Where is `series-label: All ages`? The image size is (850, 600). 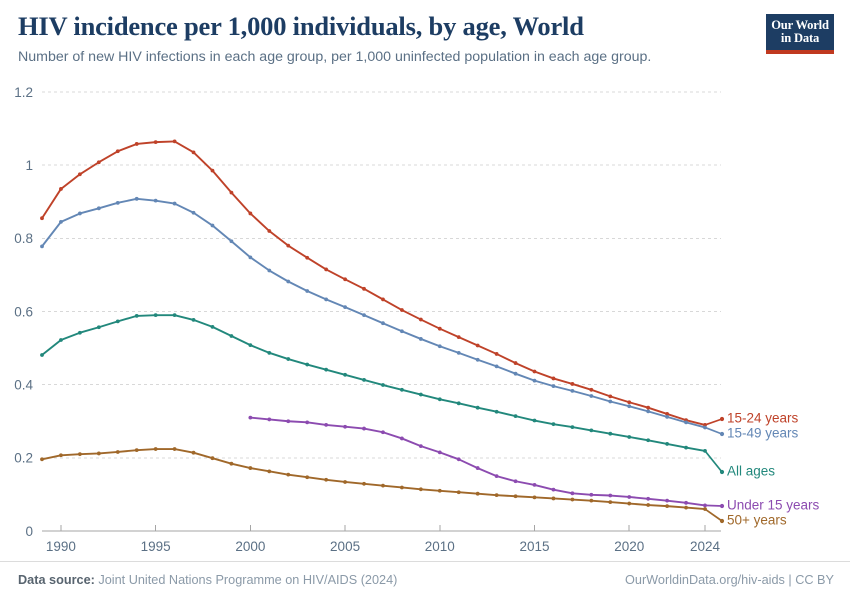
series-label: All ages is located at coordinates (751, 471).